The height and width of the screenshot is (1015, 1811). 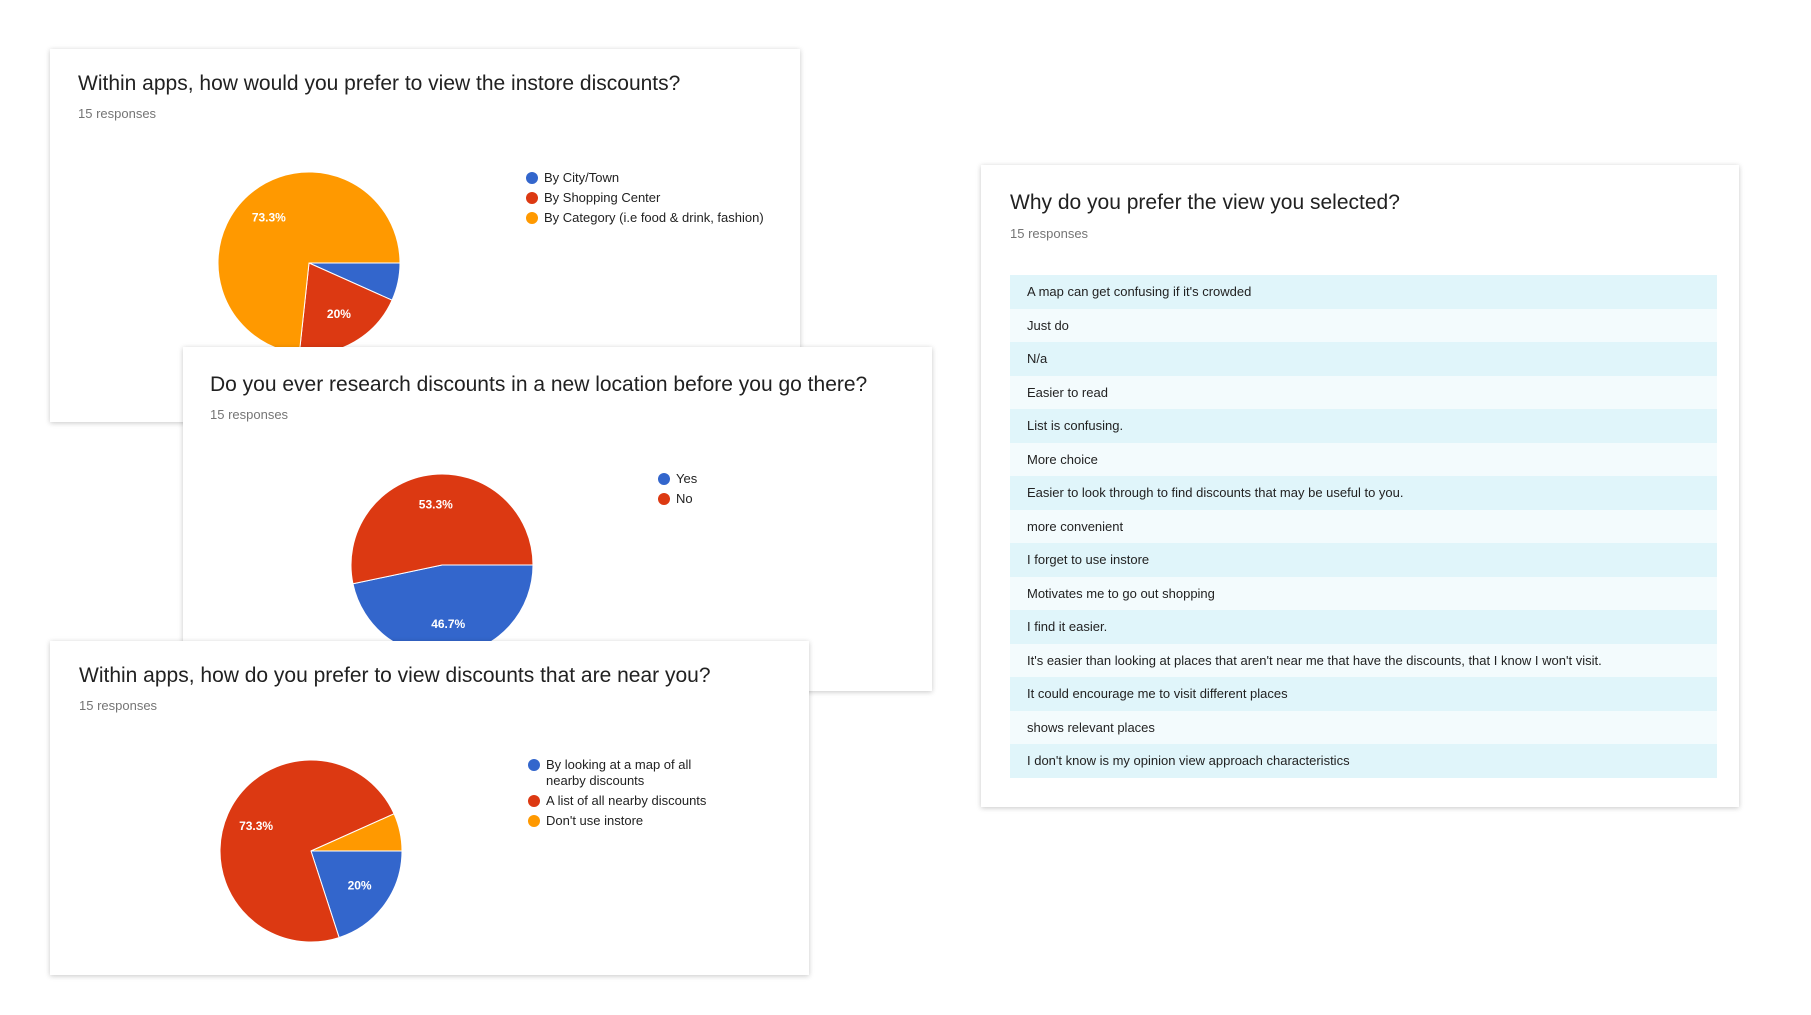 I want to click on legend-label: By Shopping Center, so click(x=602, y=197).